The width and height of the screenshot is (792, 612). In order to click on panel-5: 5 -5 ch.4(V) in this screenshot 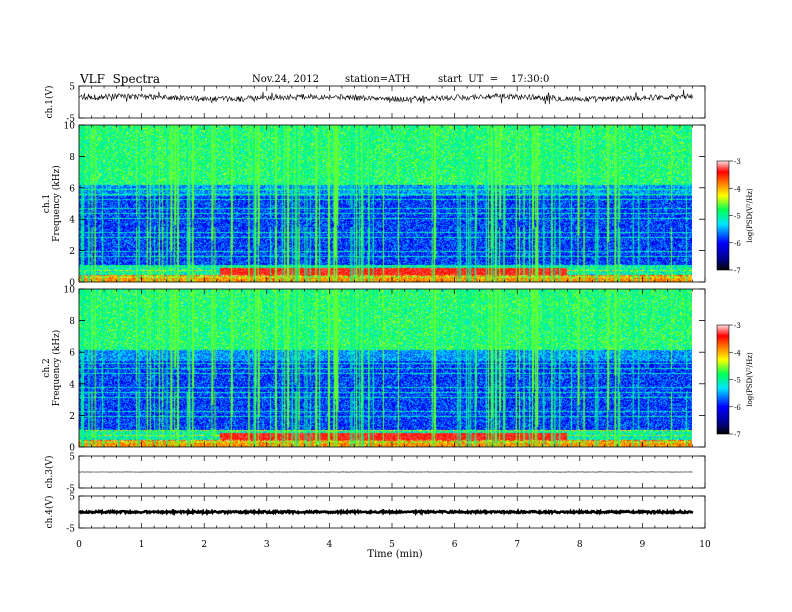, I will do `click(375, 514)`.